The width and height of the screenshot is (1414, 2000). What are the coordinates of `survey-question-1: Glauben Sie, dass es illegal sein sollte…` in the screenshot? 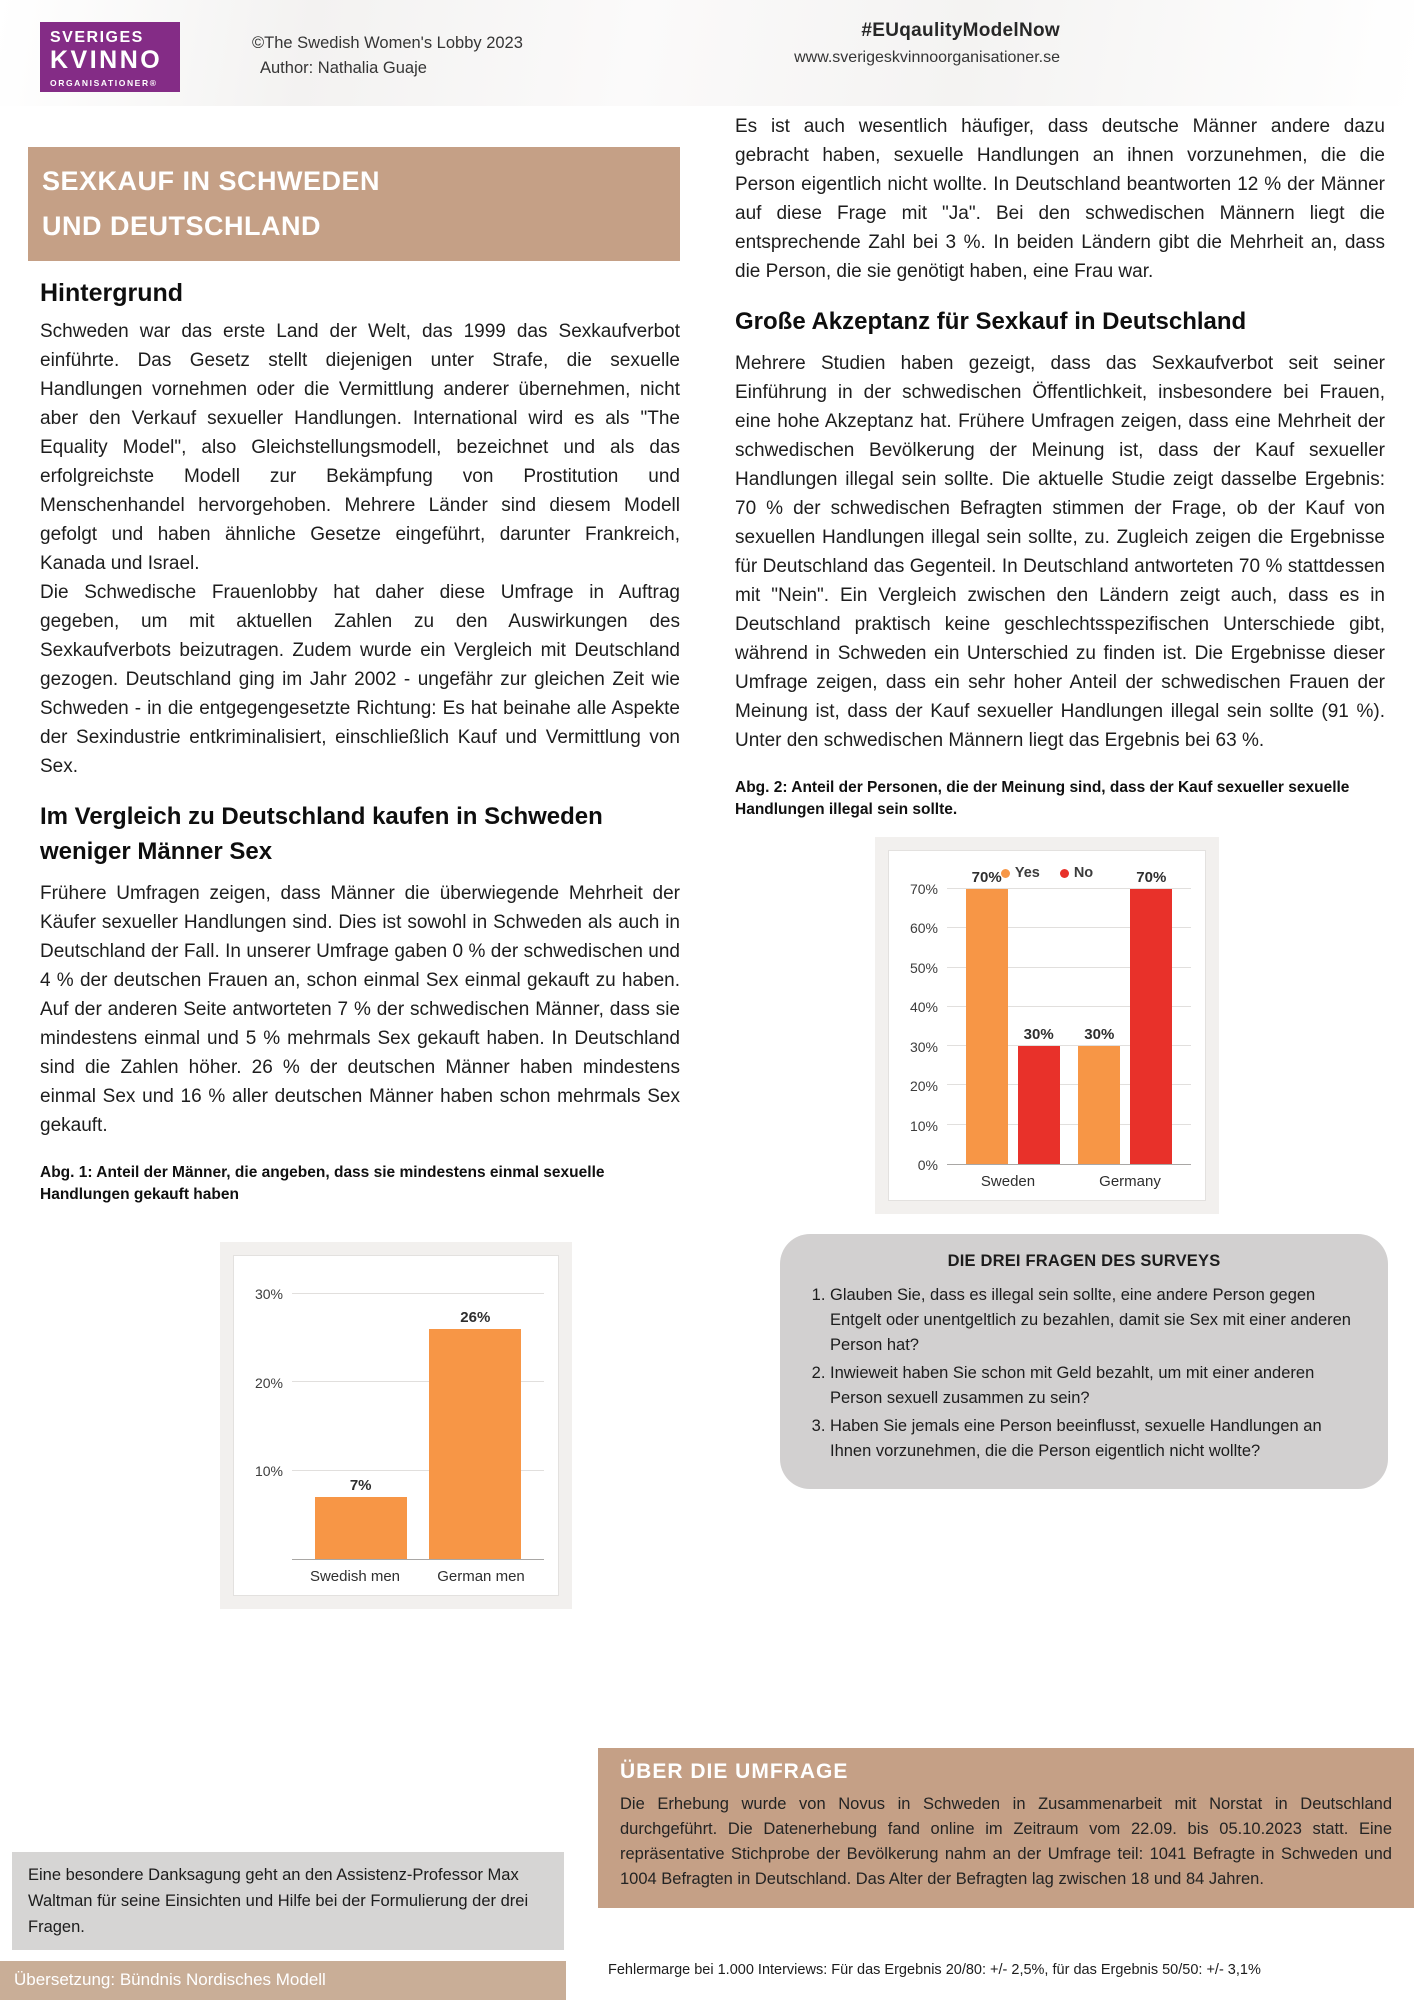 It's located at (1095, 1320).